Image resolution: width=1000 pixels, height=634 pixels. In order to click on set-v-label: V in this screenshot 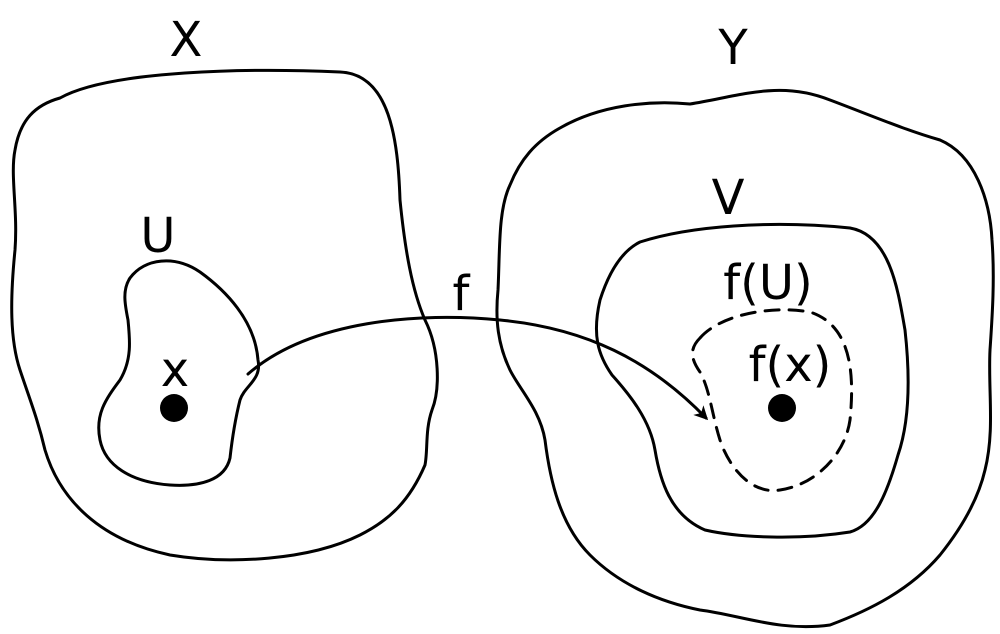, I will do `click(728, 198)`.